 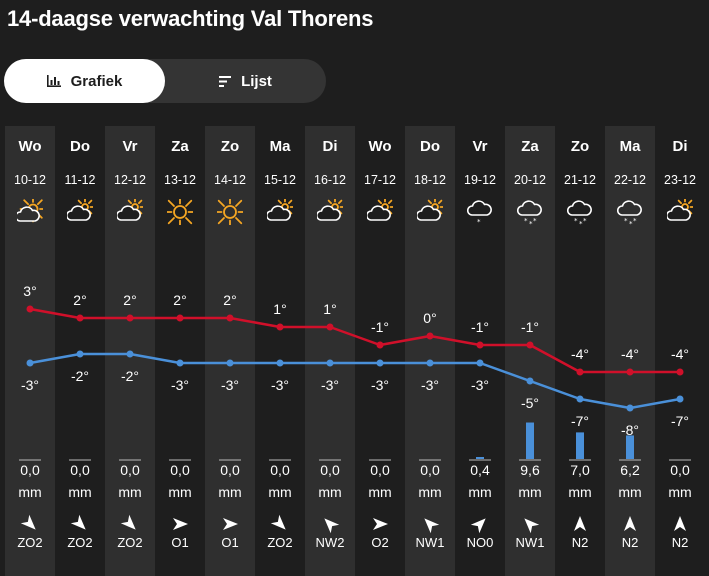 I want to click on precipitation-value: 6,2, so click(x=630, y=470).